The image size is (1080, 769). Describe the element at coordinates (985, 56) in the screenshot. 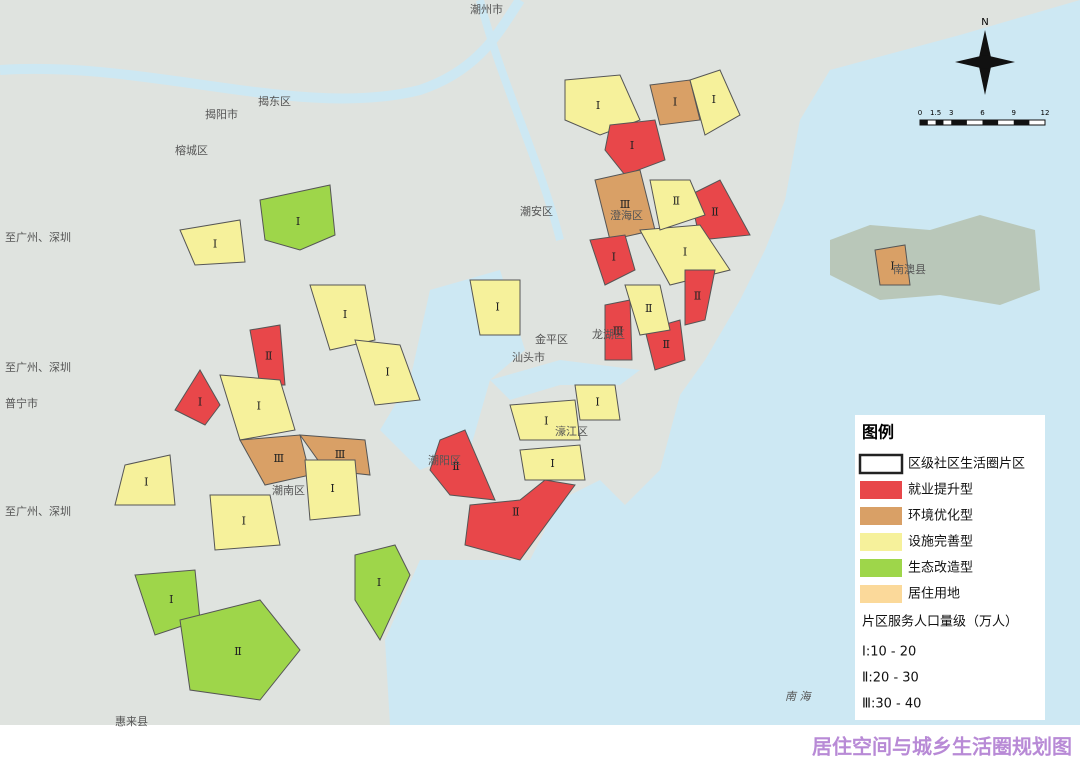

I see `compass: N` at that location.